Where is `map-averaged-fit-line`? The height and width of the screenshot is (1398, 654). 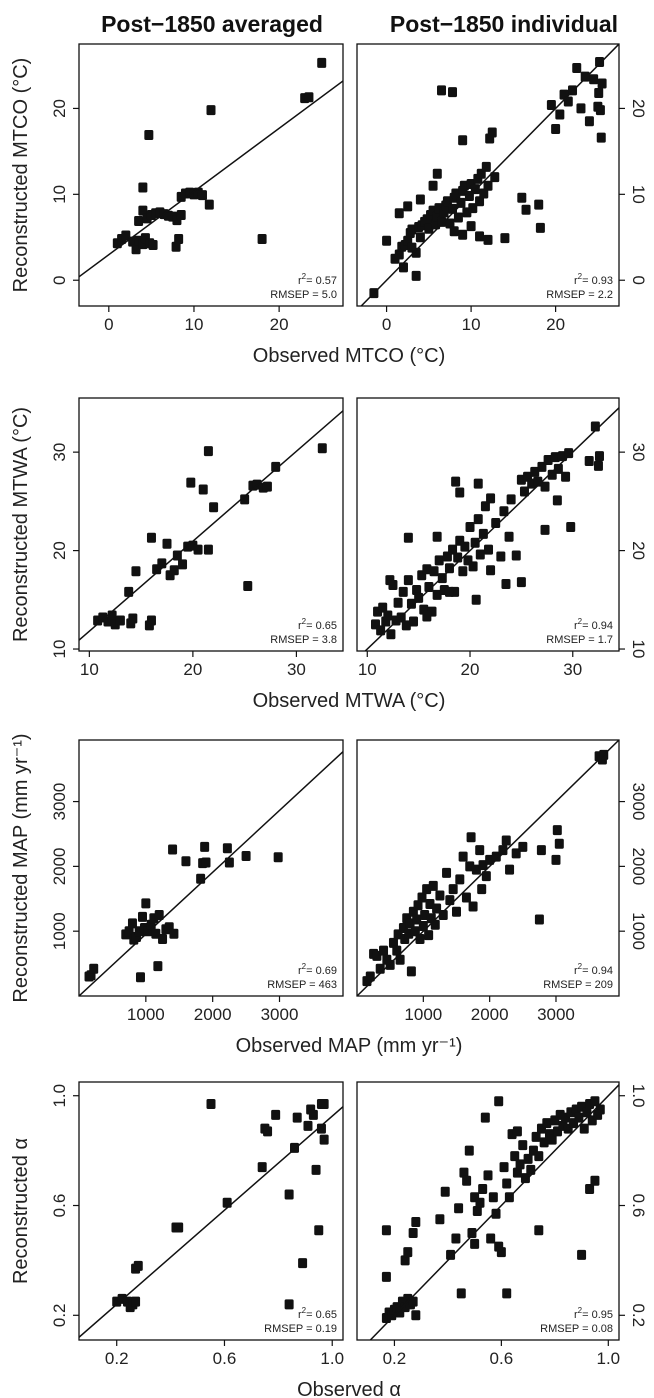 map-averaged-fit-line is located at coordinates (211, 873).